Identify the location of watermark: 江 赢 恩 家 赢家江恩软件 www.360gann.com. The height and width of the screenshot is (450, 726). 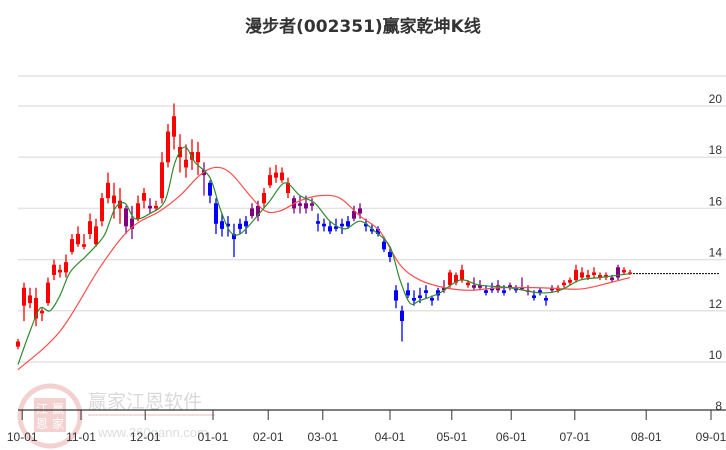
(116, 416).